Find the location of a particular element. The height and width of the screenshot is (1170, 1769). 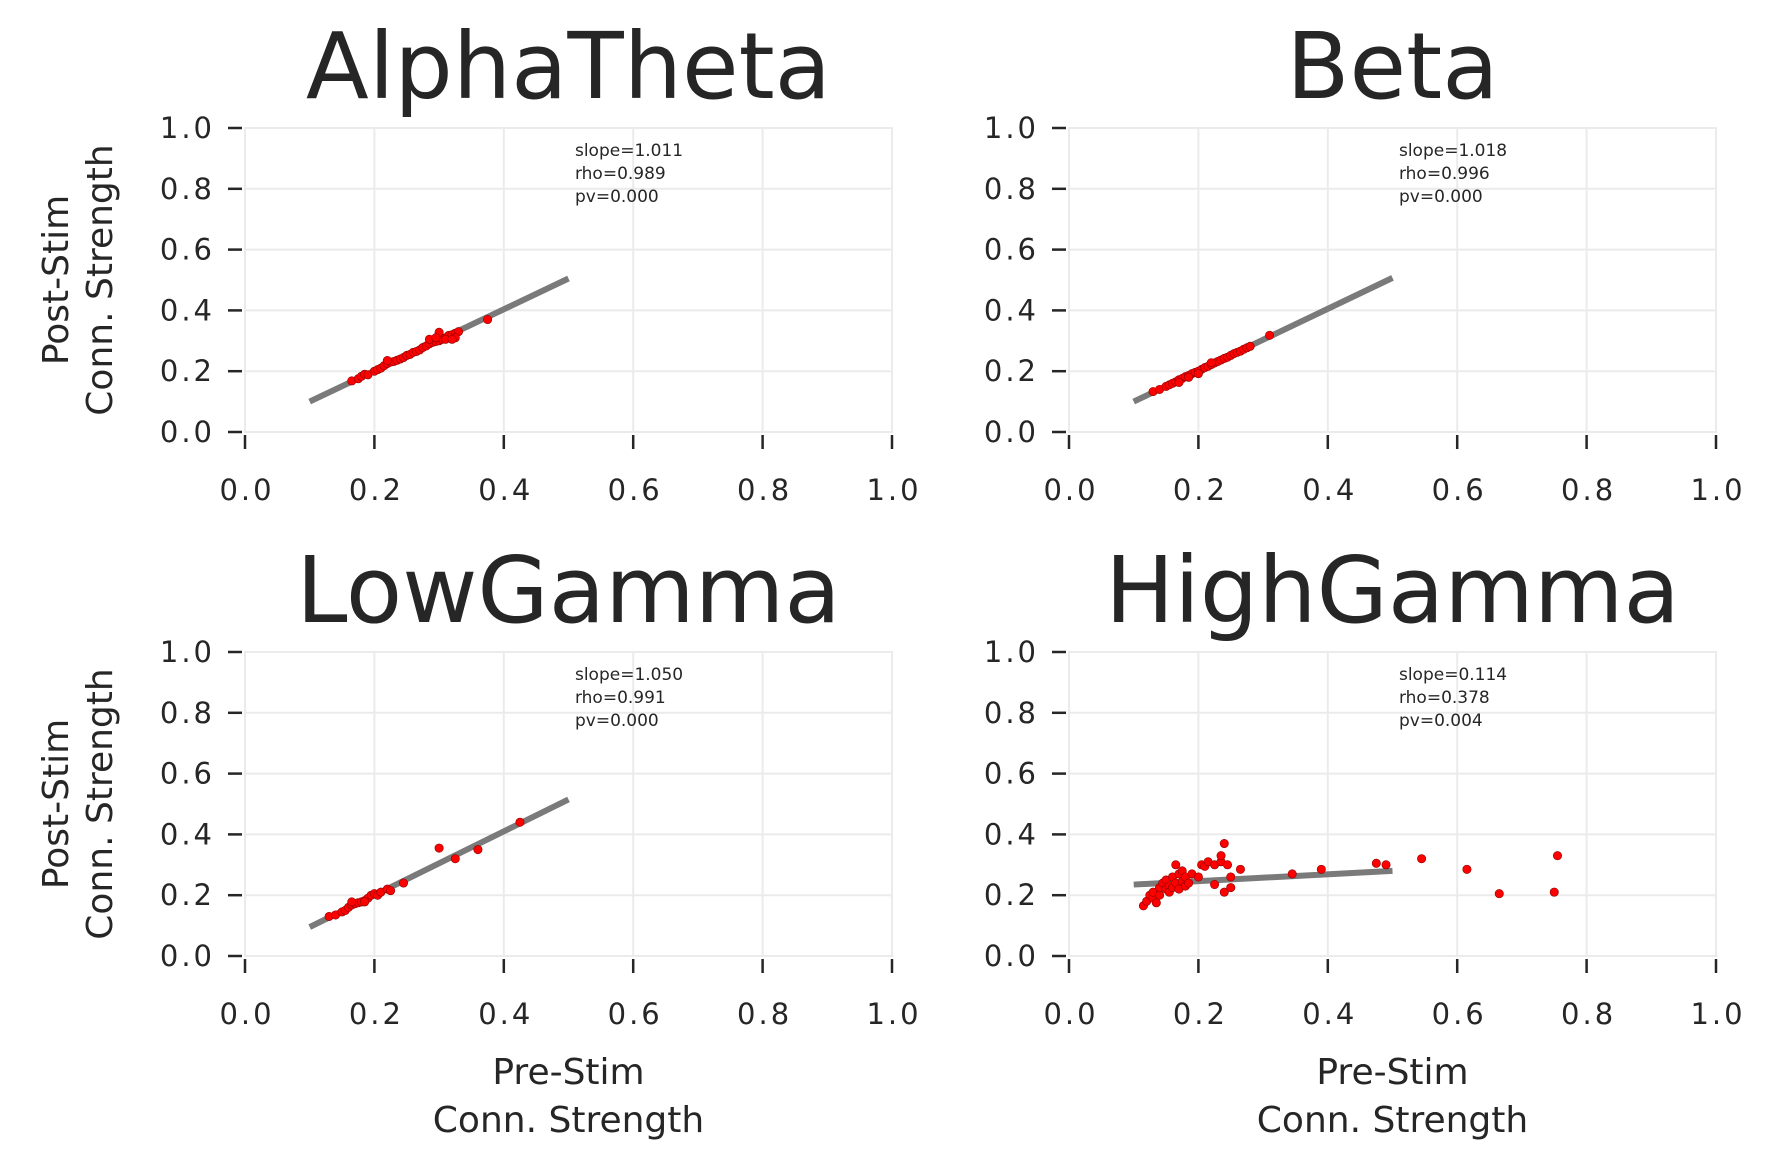

stats-annotation: rho=0.991 is located at coordinates (620, 698).